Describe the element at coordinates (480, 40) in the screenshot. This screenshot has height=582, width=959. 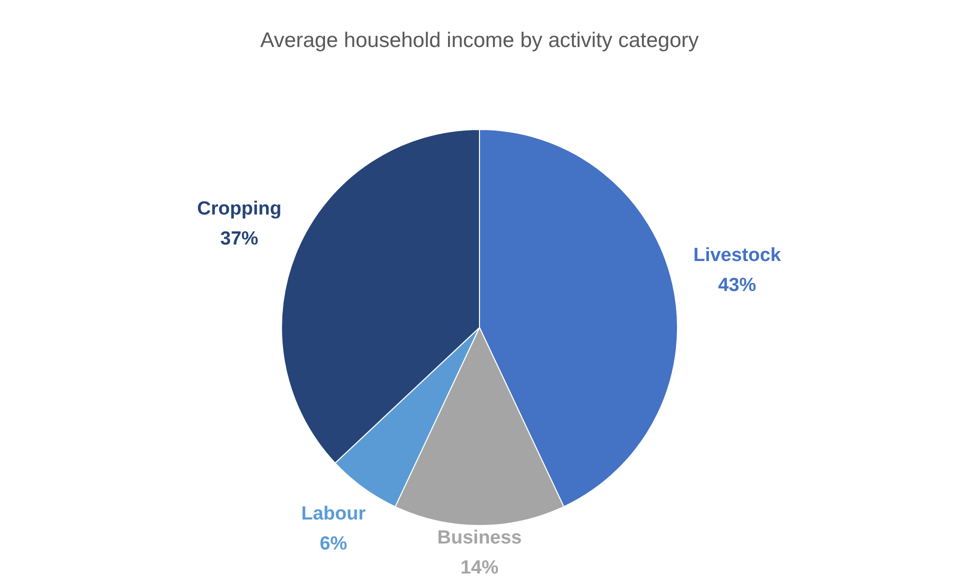
I see `chart-title: Average household income by activity category` at that location.